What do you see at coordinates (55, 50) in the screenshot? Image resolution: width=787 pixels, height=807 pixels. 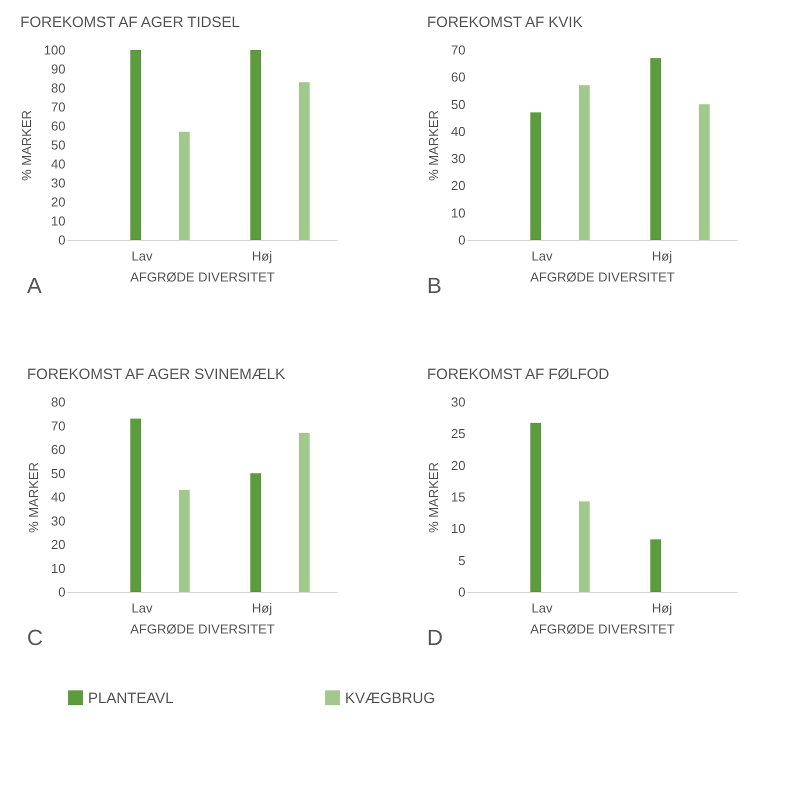 I see `y-tick-label: 100` at bounding box center [55, 50].